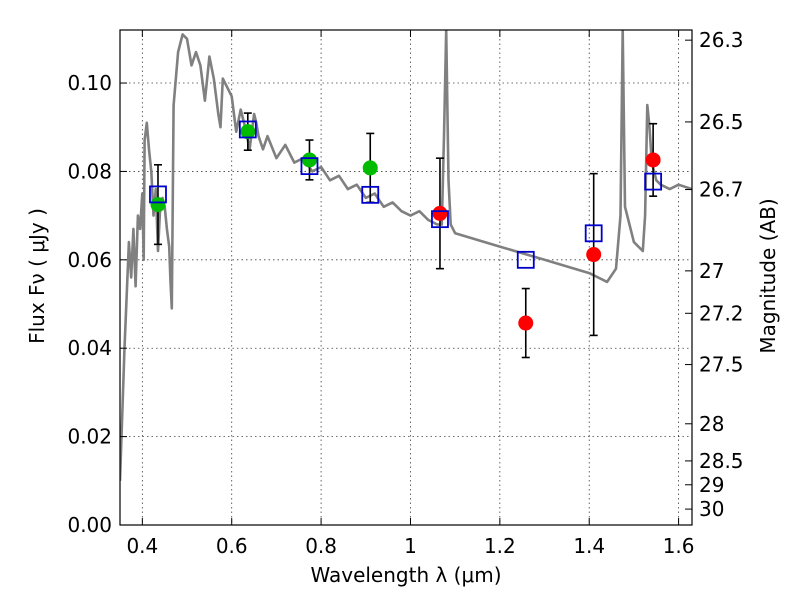 The width and height of the screenshot is (800, 600). Describe the element at coordinates (768, 275) in the screenshot. I see `right-axis-label: Magnitude (AB)` at that location.